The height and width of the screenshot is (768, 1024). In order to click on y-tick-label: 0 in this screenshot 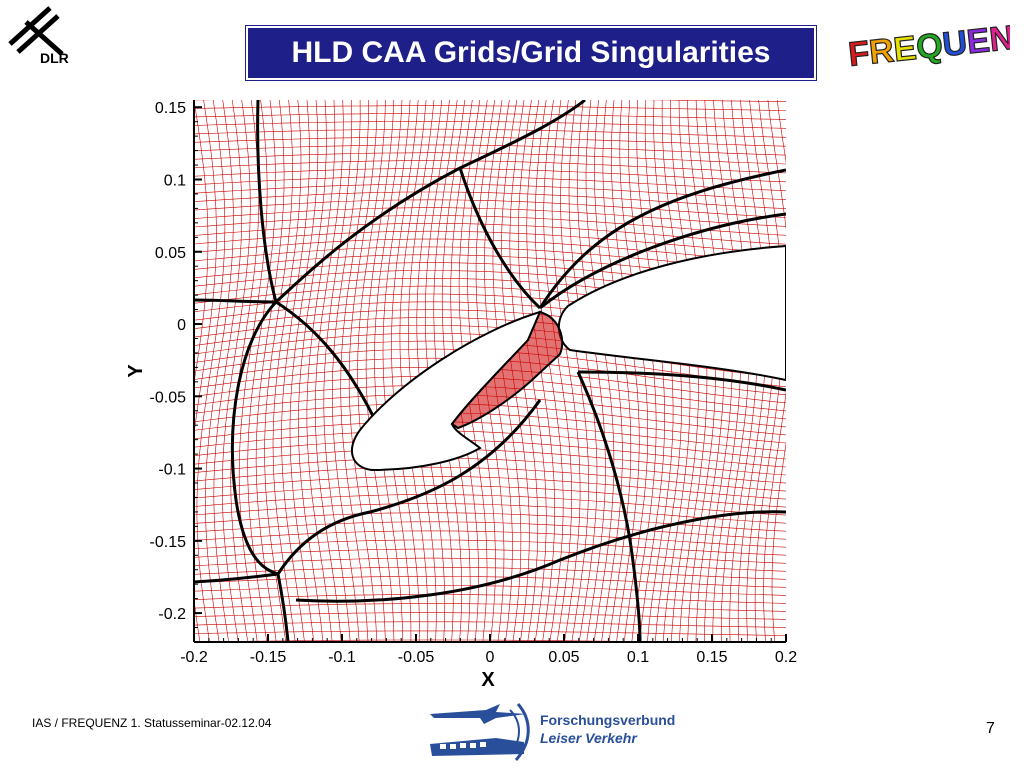, I will do `click(181, 325)`.